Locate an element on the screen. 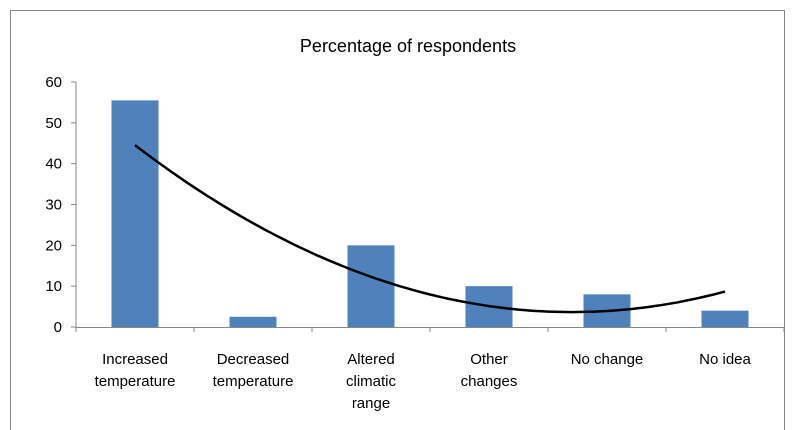  x-tick-label: Other changes is located at coordinates (489, 370).